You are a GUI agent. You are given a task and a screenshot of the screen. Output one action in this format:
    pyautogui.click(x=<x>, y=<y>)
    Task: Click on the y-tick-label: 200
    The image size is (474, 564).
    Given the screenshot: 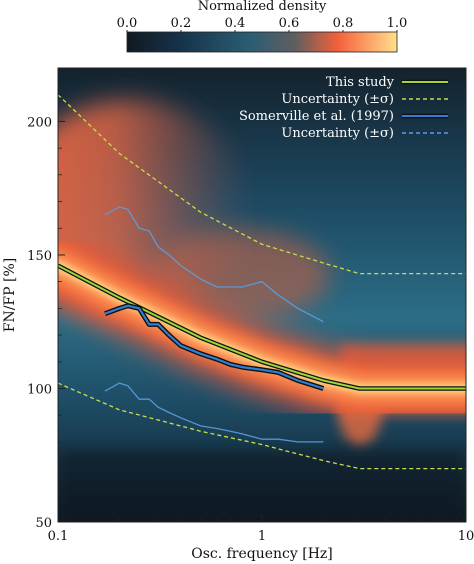 What is the action you would take?
    pyautogui.click(x=39, y=122)
    